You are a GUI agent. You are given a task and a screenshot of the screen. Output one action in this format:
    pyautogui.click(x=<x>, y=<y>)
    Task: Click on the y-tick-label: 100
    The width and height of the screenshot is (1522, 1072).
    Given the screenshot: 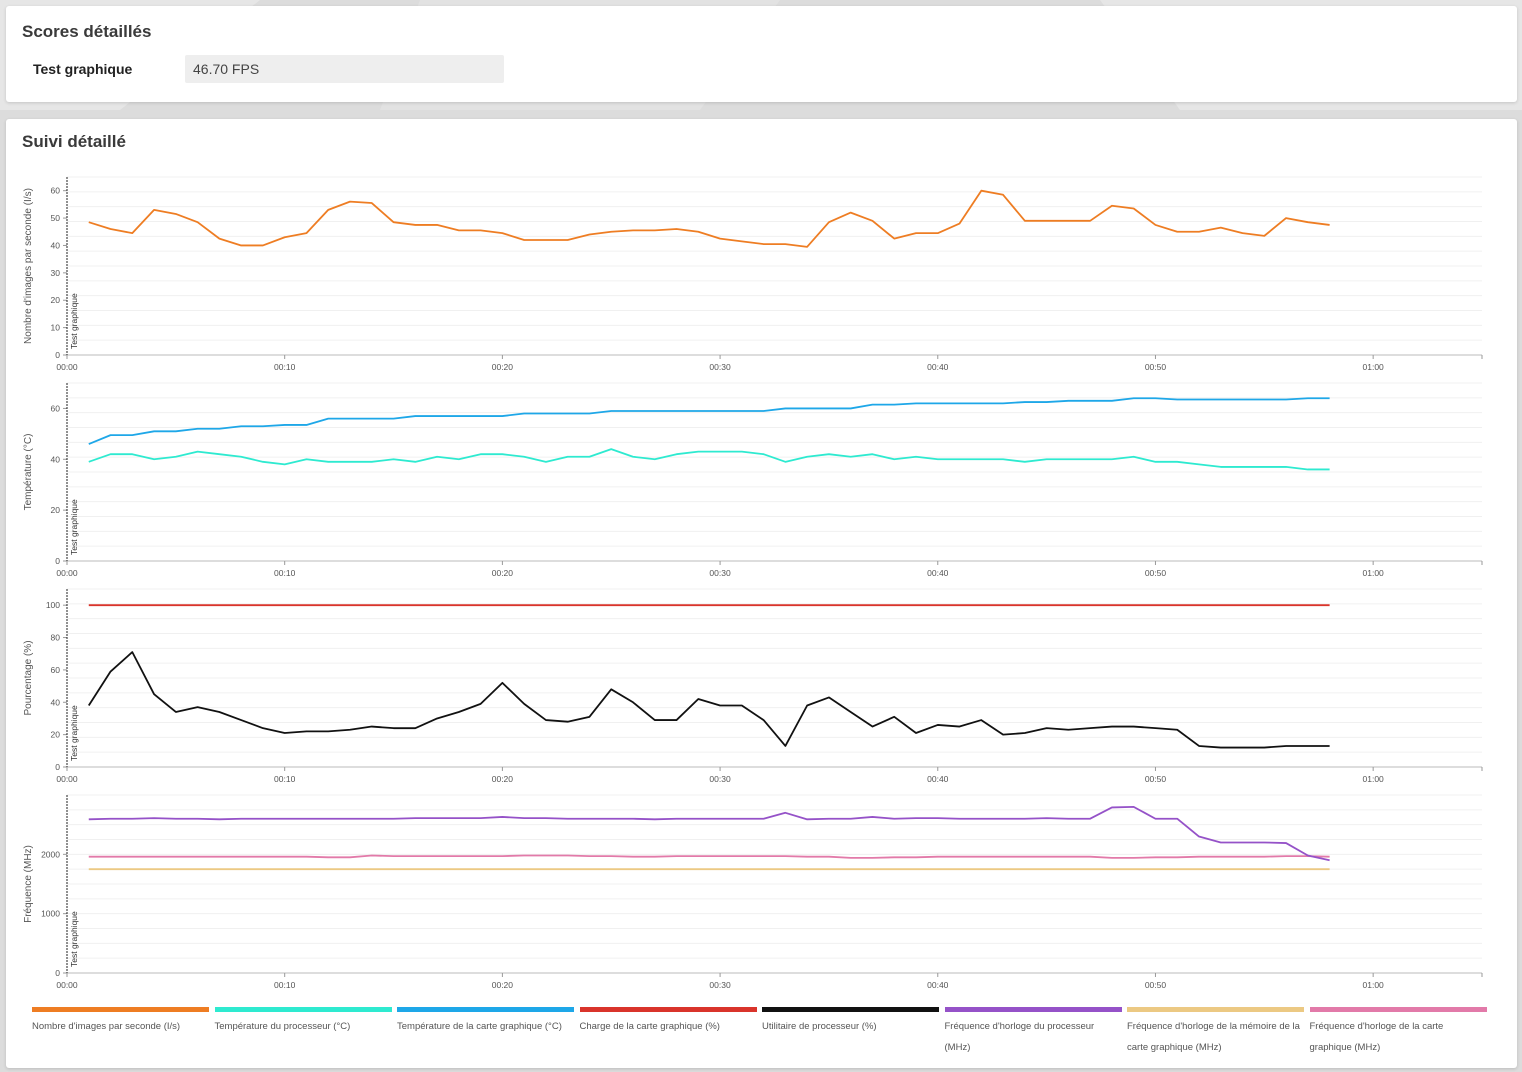 What is the action you would take?
    pyautogui.click(x=53, y=605)
    